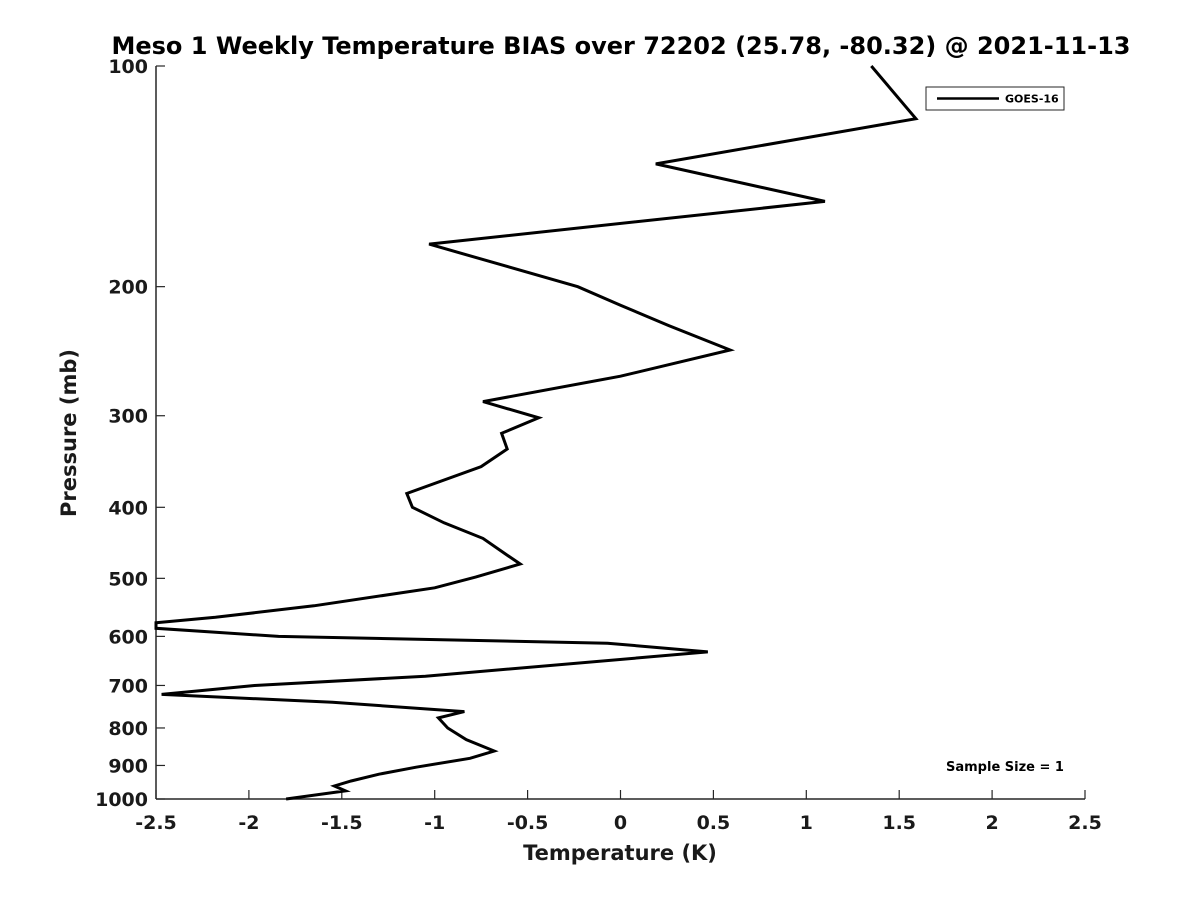 This screenshot has width=1200, height=904. Describe the element at coordinates (899, 823) in the screenshot. I see `x-tick-label: 1.5` at that location.